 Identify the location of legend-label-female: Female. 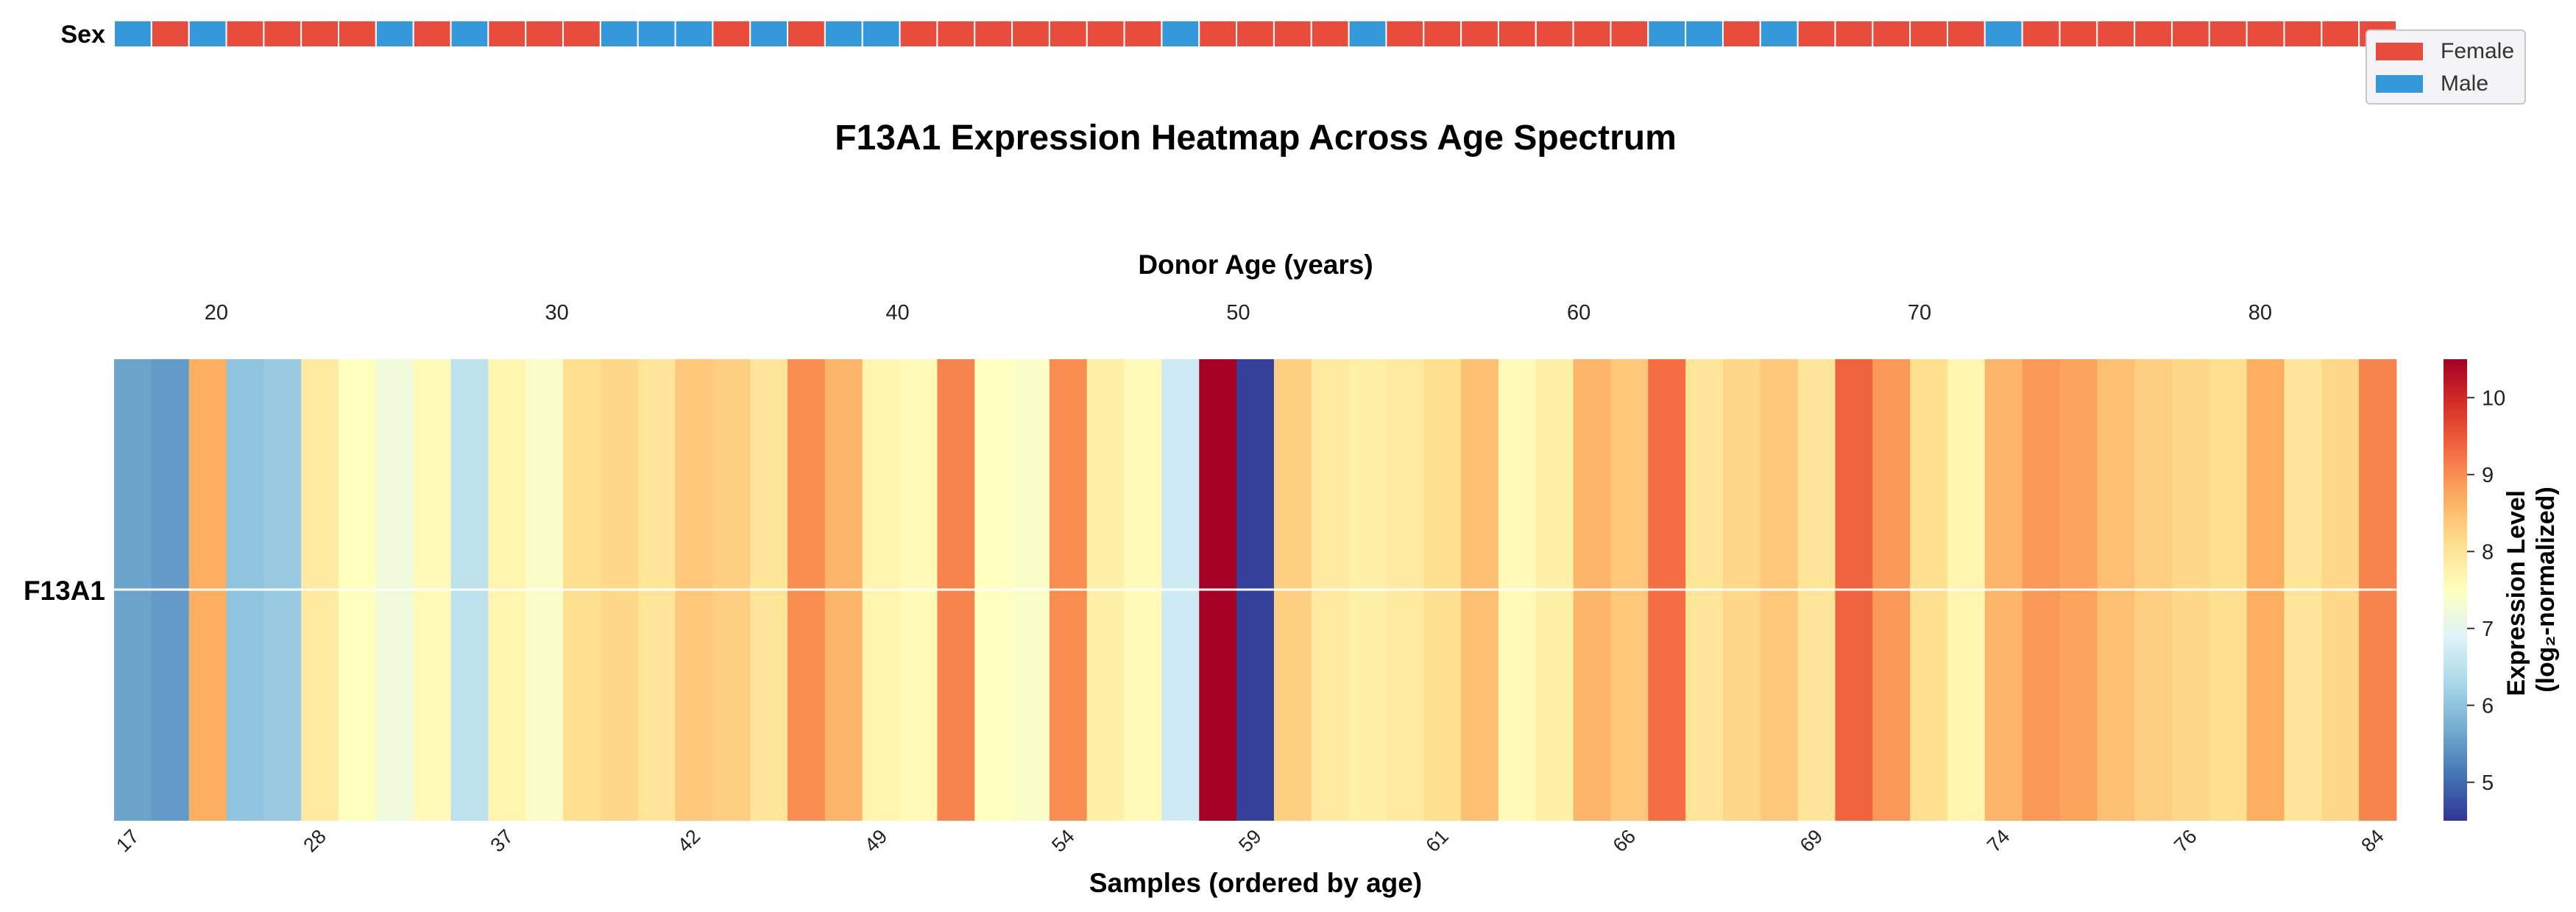
(2478, 51).